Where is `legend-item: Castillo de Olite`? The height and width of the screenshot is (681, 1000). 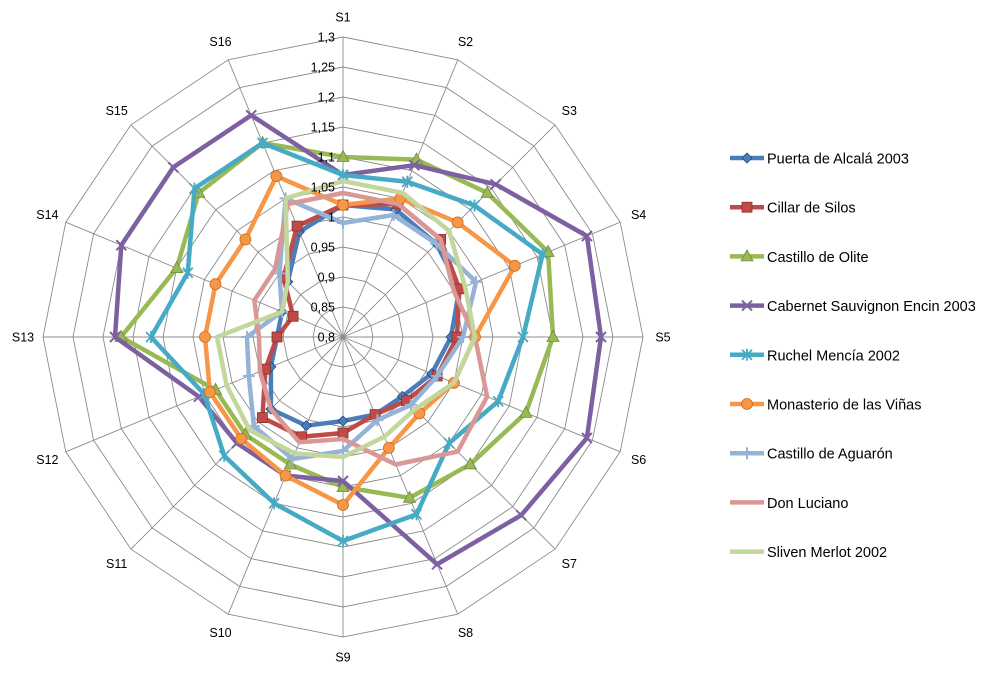
legend-item: Castillo de Olite is located at coordinates (799, 257).